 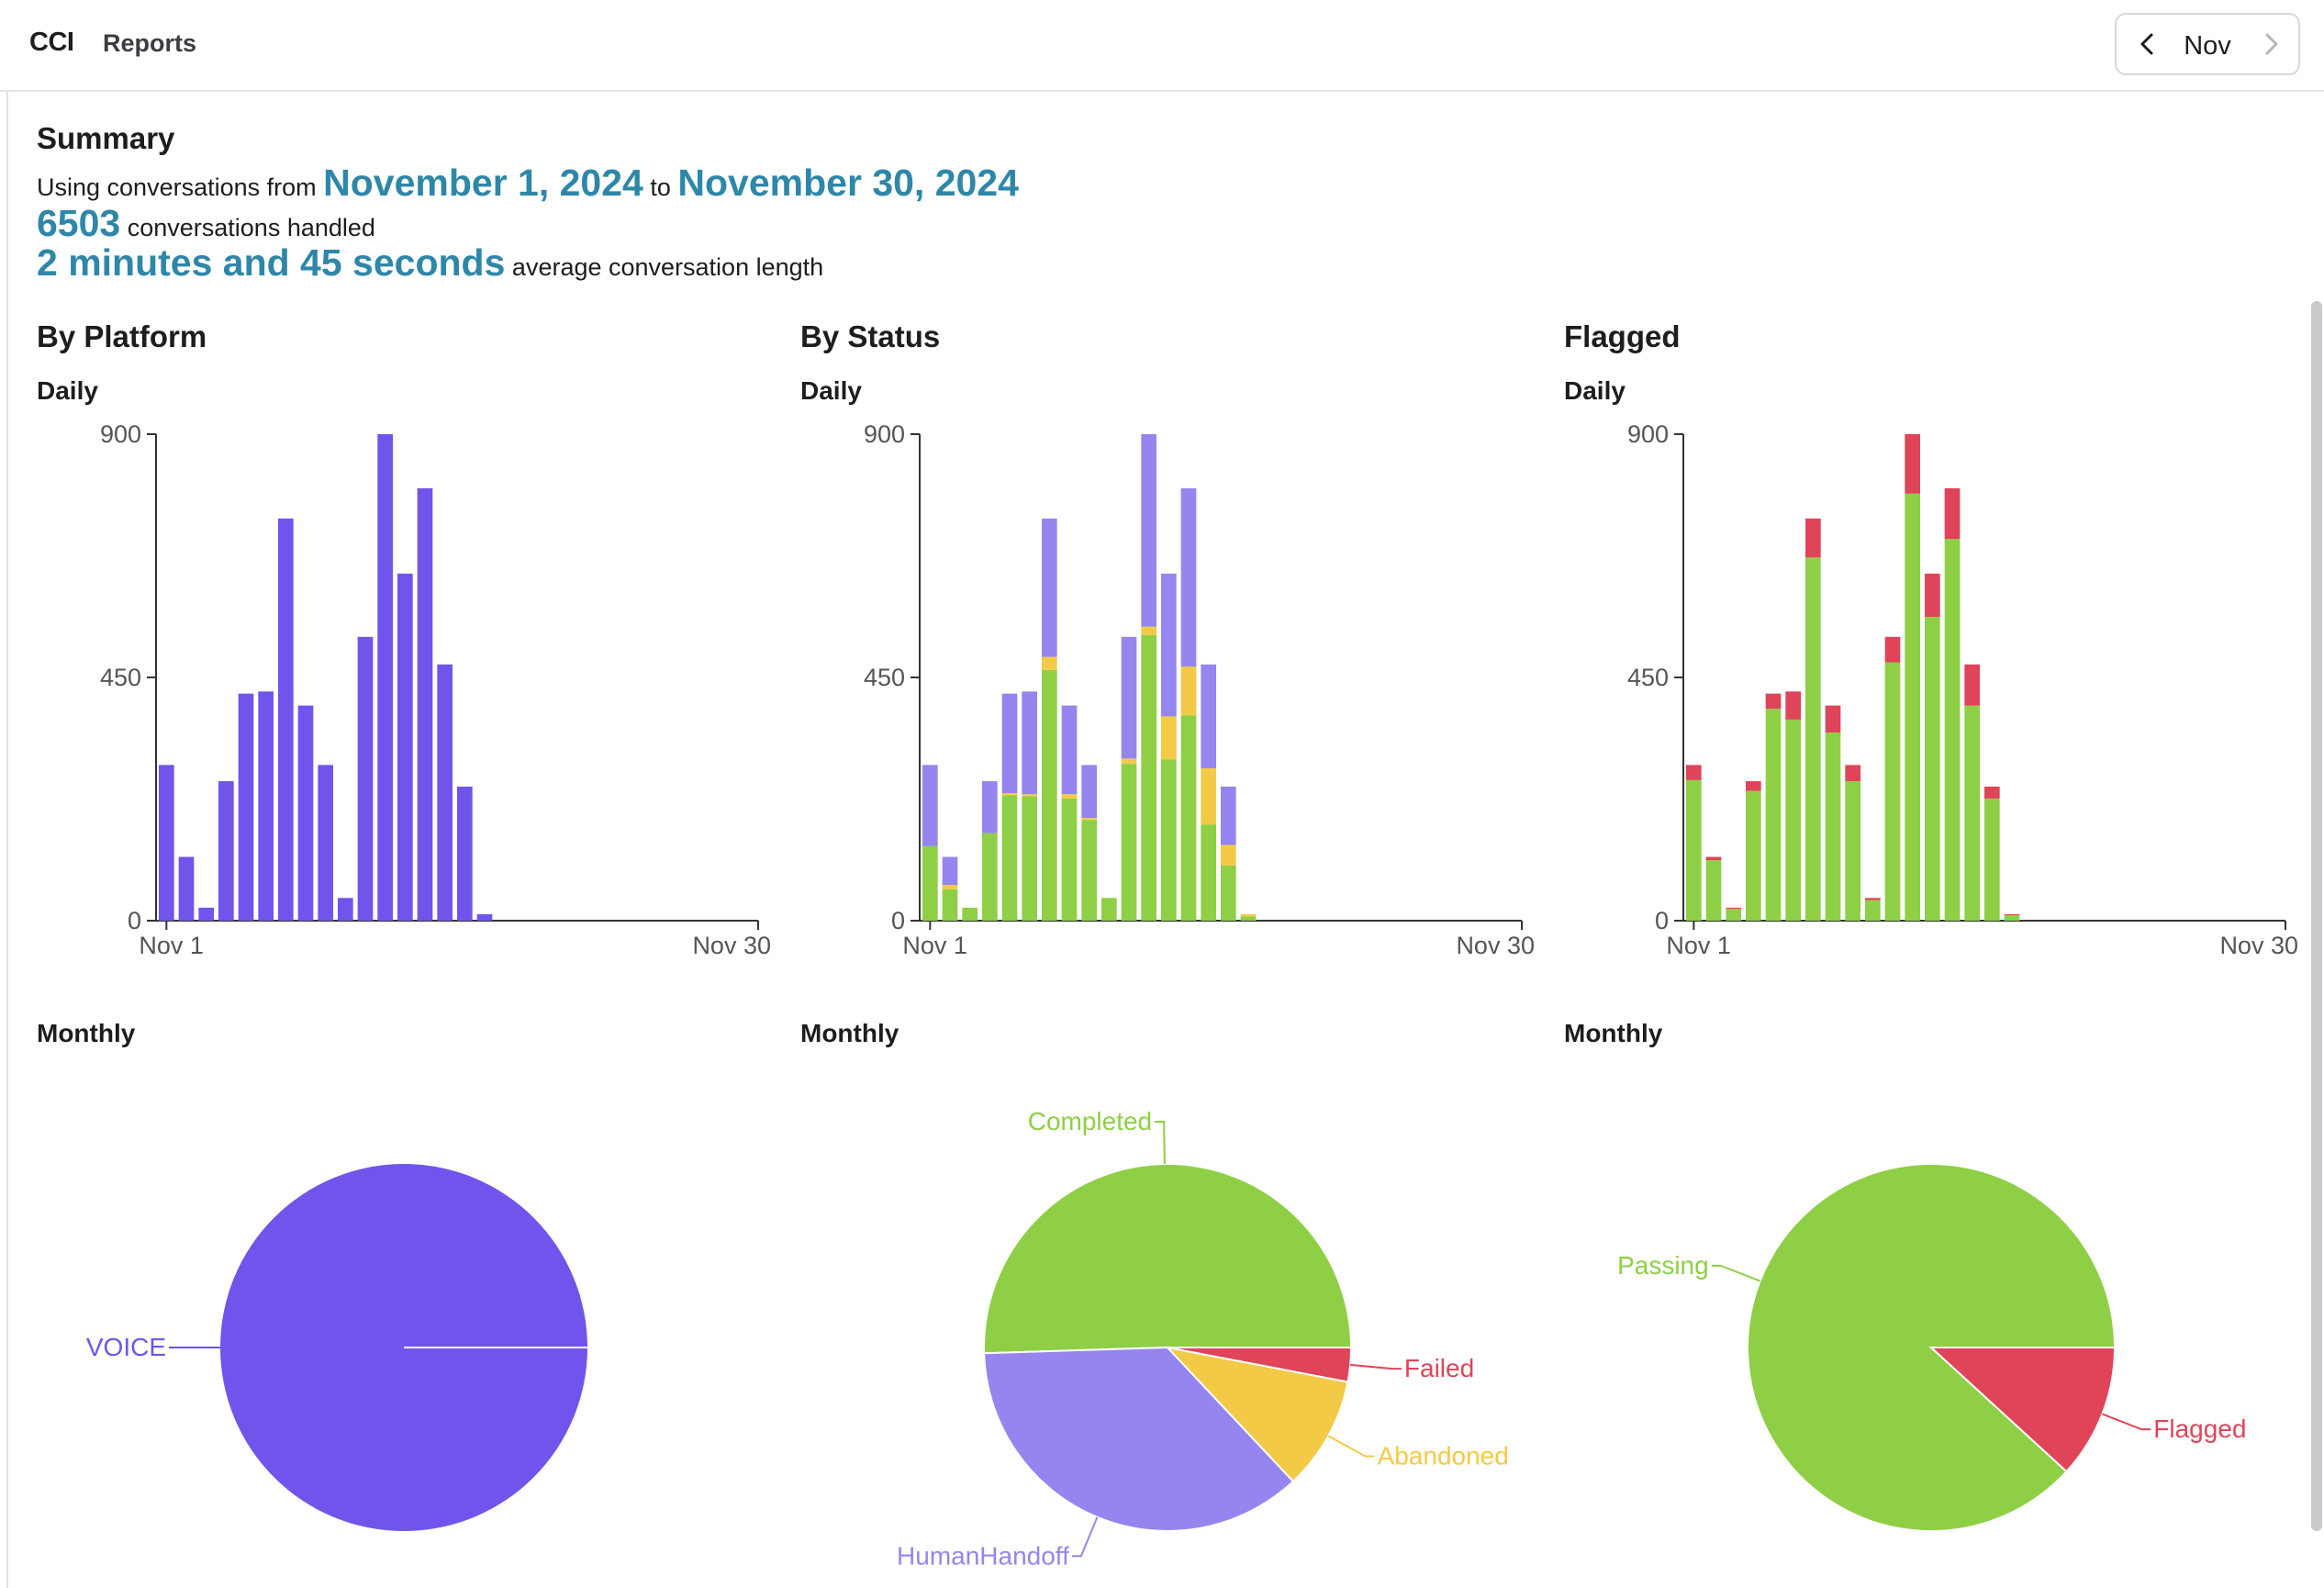 What do you see at coordinates (884, 677) in the screenshot?
I see `status_daily-y-tick-label: 450` at bounding box center [884, 677].